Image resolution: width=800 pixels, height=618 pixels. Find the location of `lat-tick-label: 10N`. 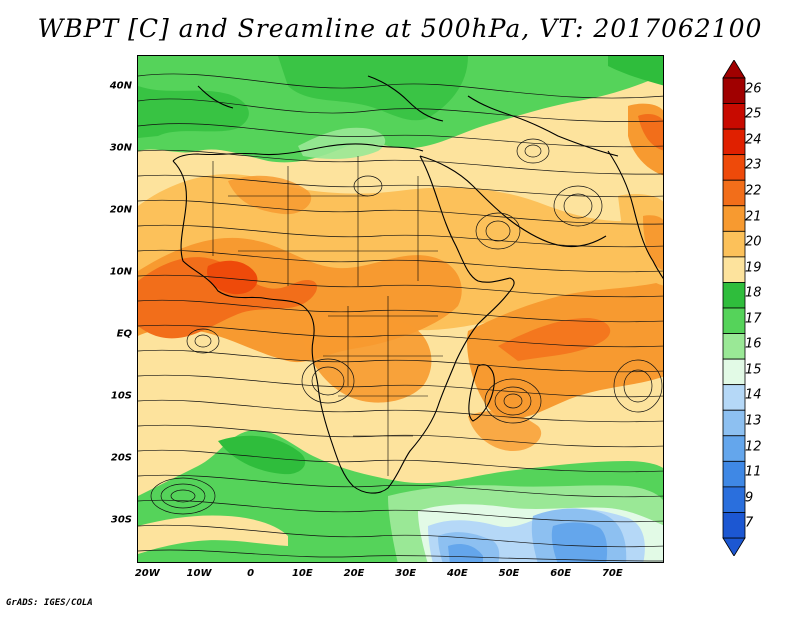

lat-tick-label: 10N is located at coordinates (120, 272).